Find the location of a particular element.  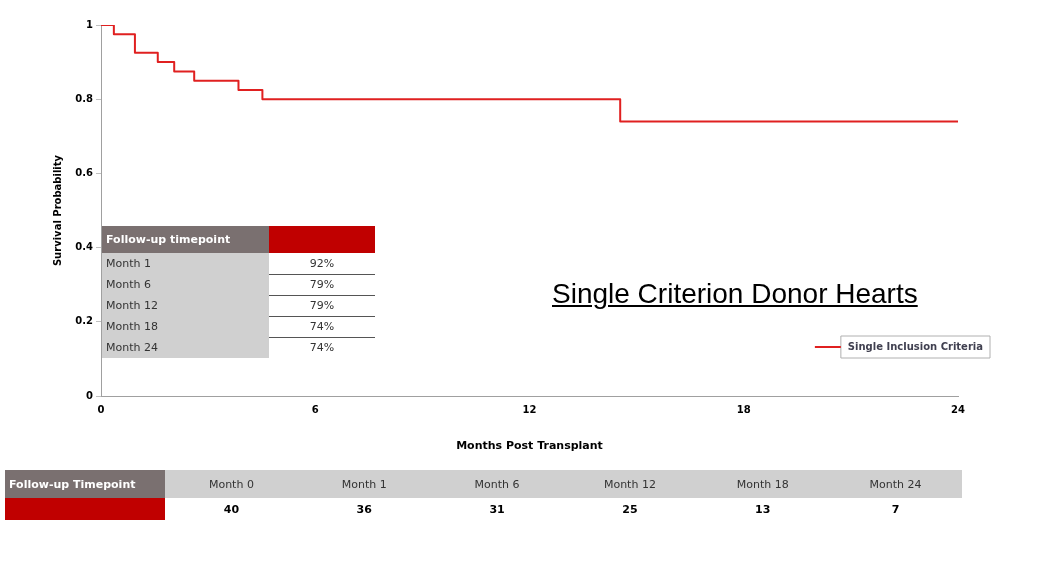

y-tick-label: 1 is located at coordinates (90, 24).